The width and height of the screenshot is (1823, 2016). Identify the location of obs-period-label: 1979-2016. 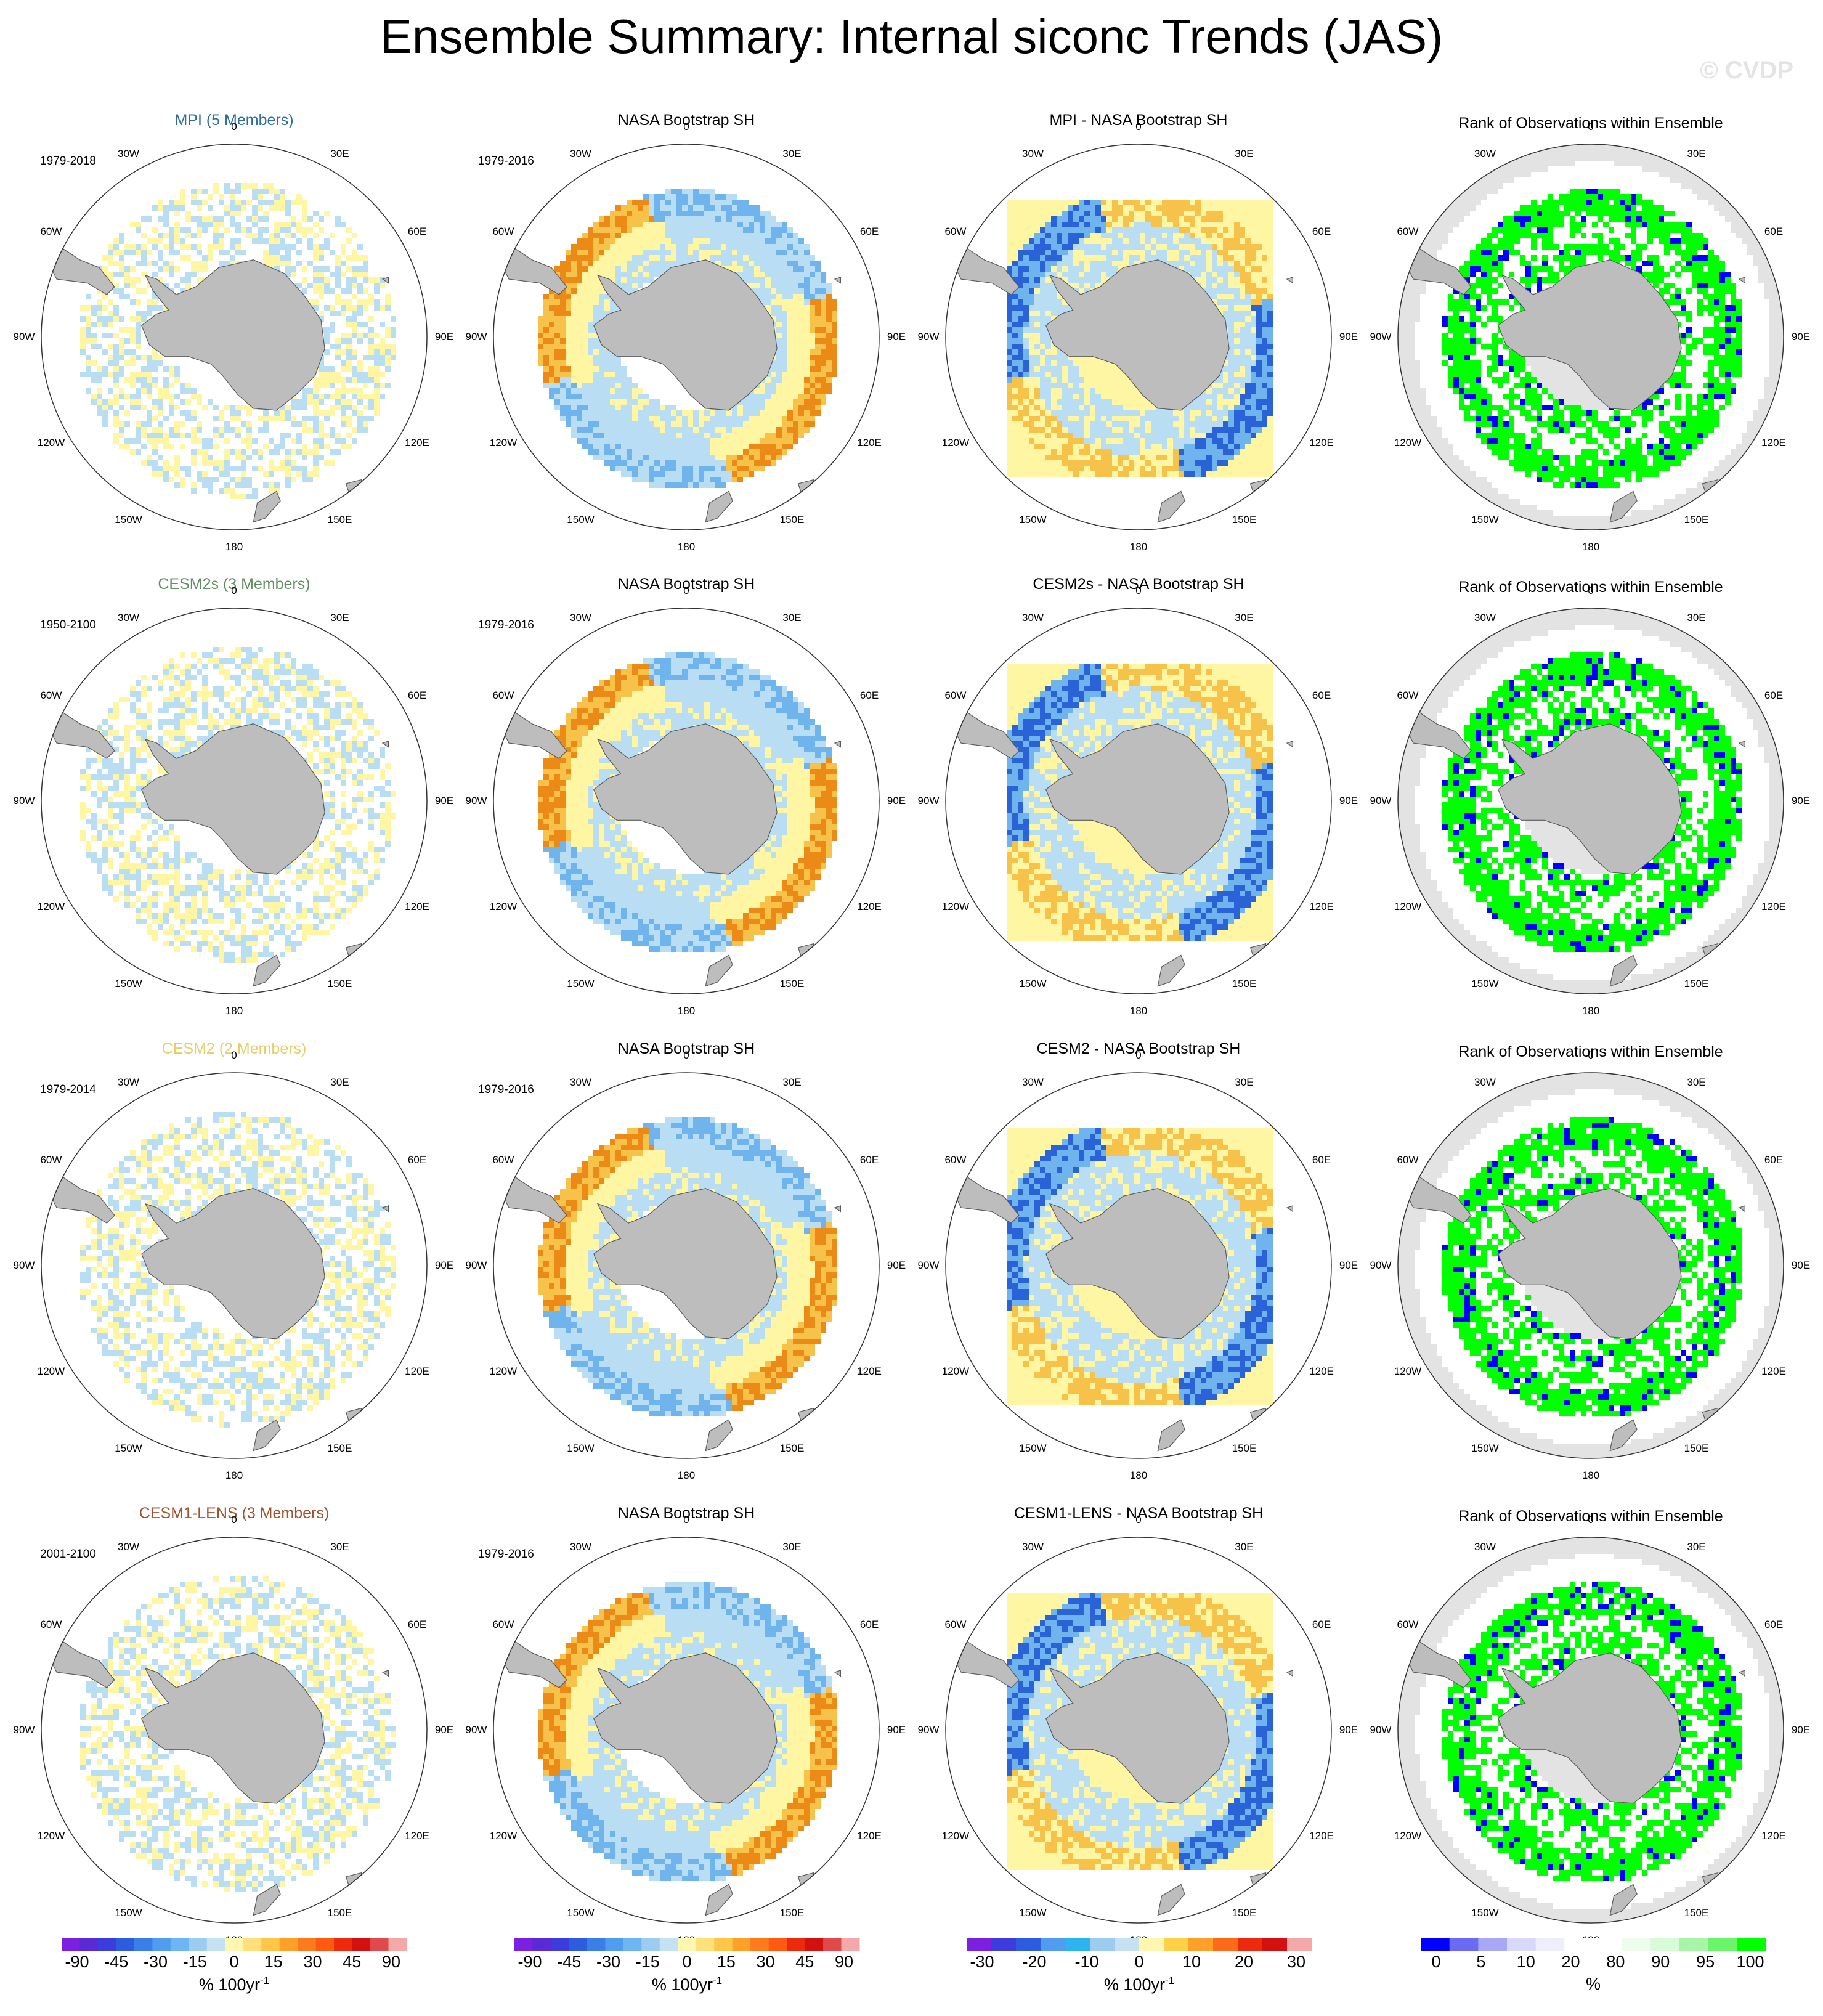
(506, 625).